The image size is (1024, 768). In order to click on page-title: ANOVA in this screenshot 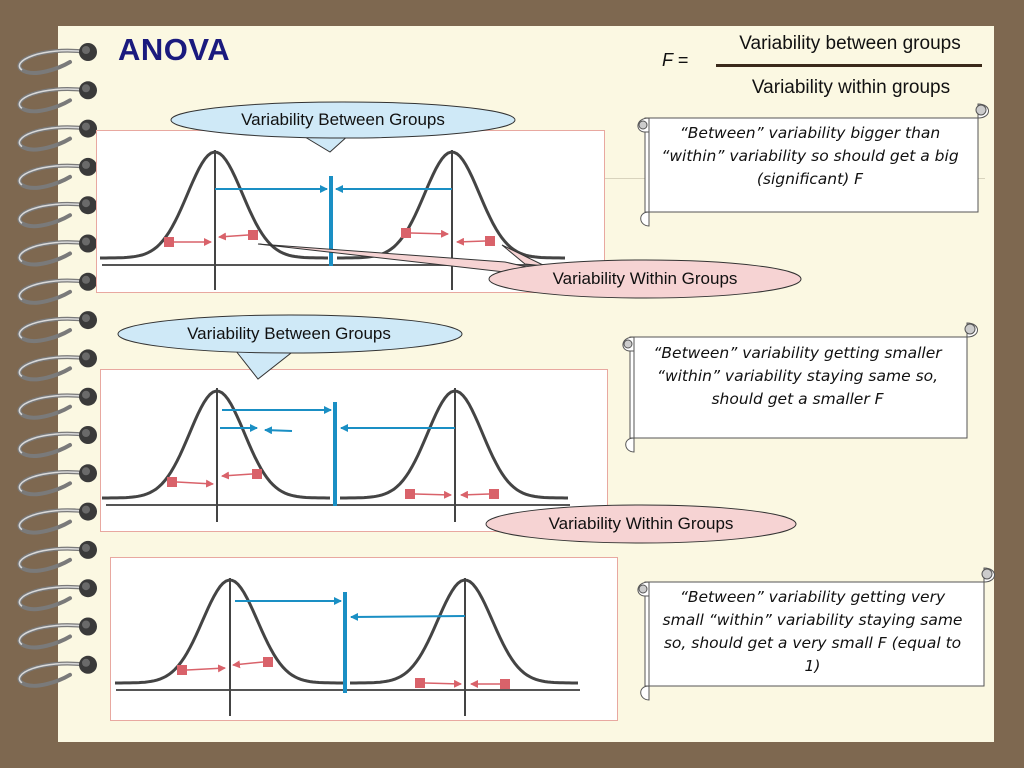, I will do `click(174, 49)`.